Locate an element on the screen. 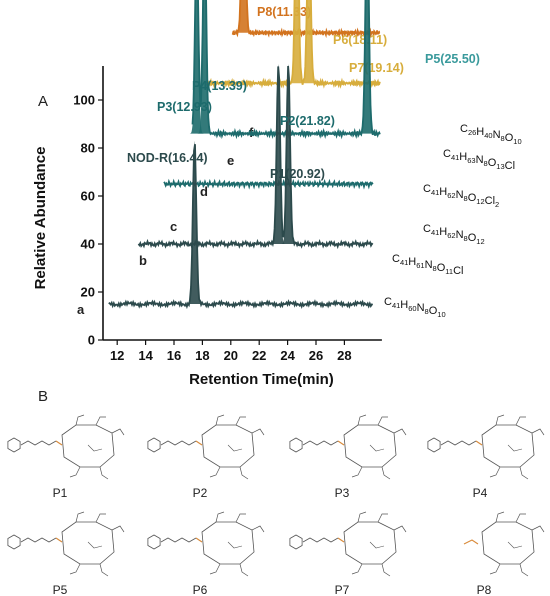  structure-label: P3 is located at coordinates (342, 493).